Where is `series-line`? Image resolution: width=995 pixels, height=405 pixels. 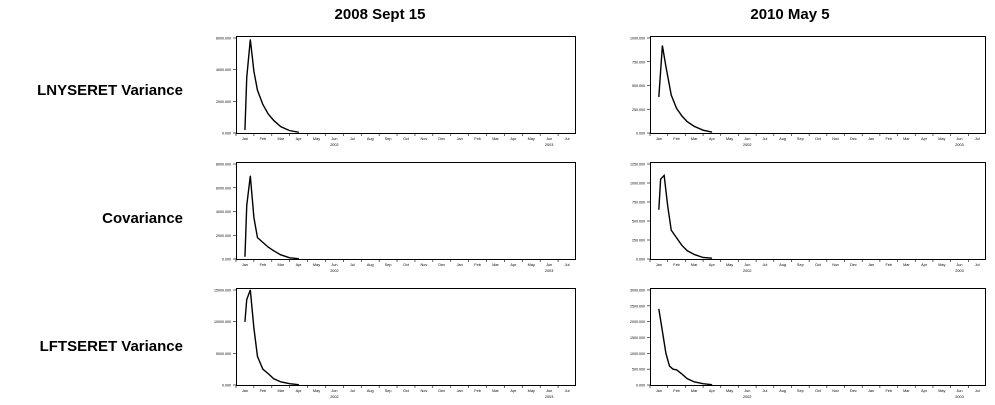
series-line is located at coordinates (271, 217).